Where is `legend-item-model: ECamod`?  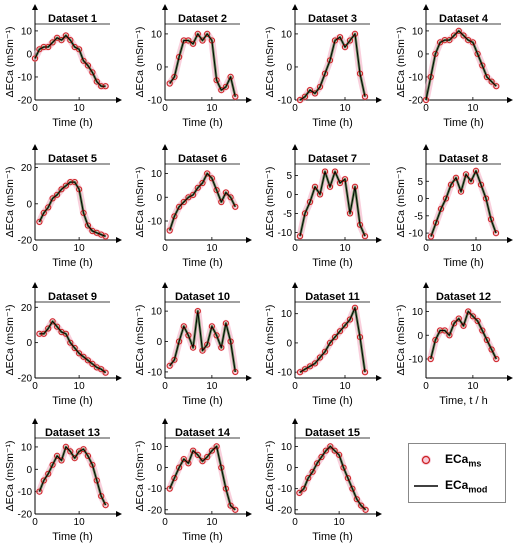
legend-item-model: ECamod is located at coordinates (450, 486).